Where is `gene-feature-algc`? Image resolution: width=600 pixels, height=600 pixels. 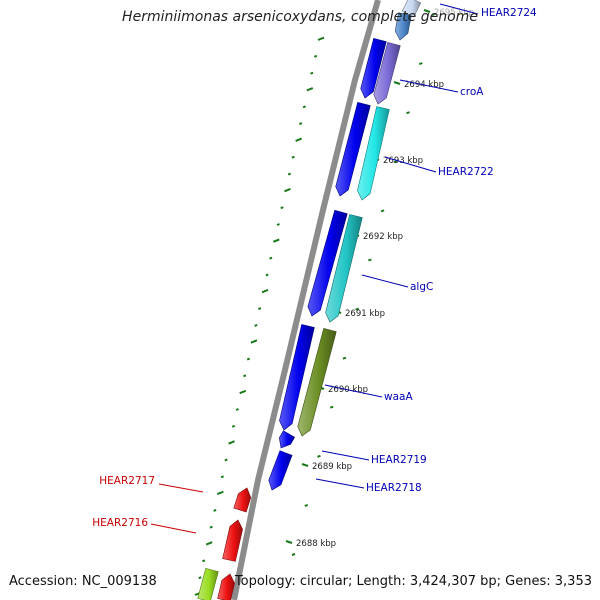
gene-feature-algc is located at coordinates (344, 268).